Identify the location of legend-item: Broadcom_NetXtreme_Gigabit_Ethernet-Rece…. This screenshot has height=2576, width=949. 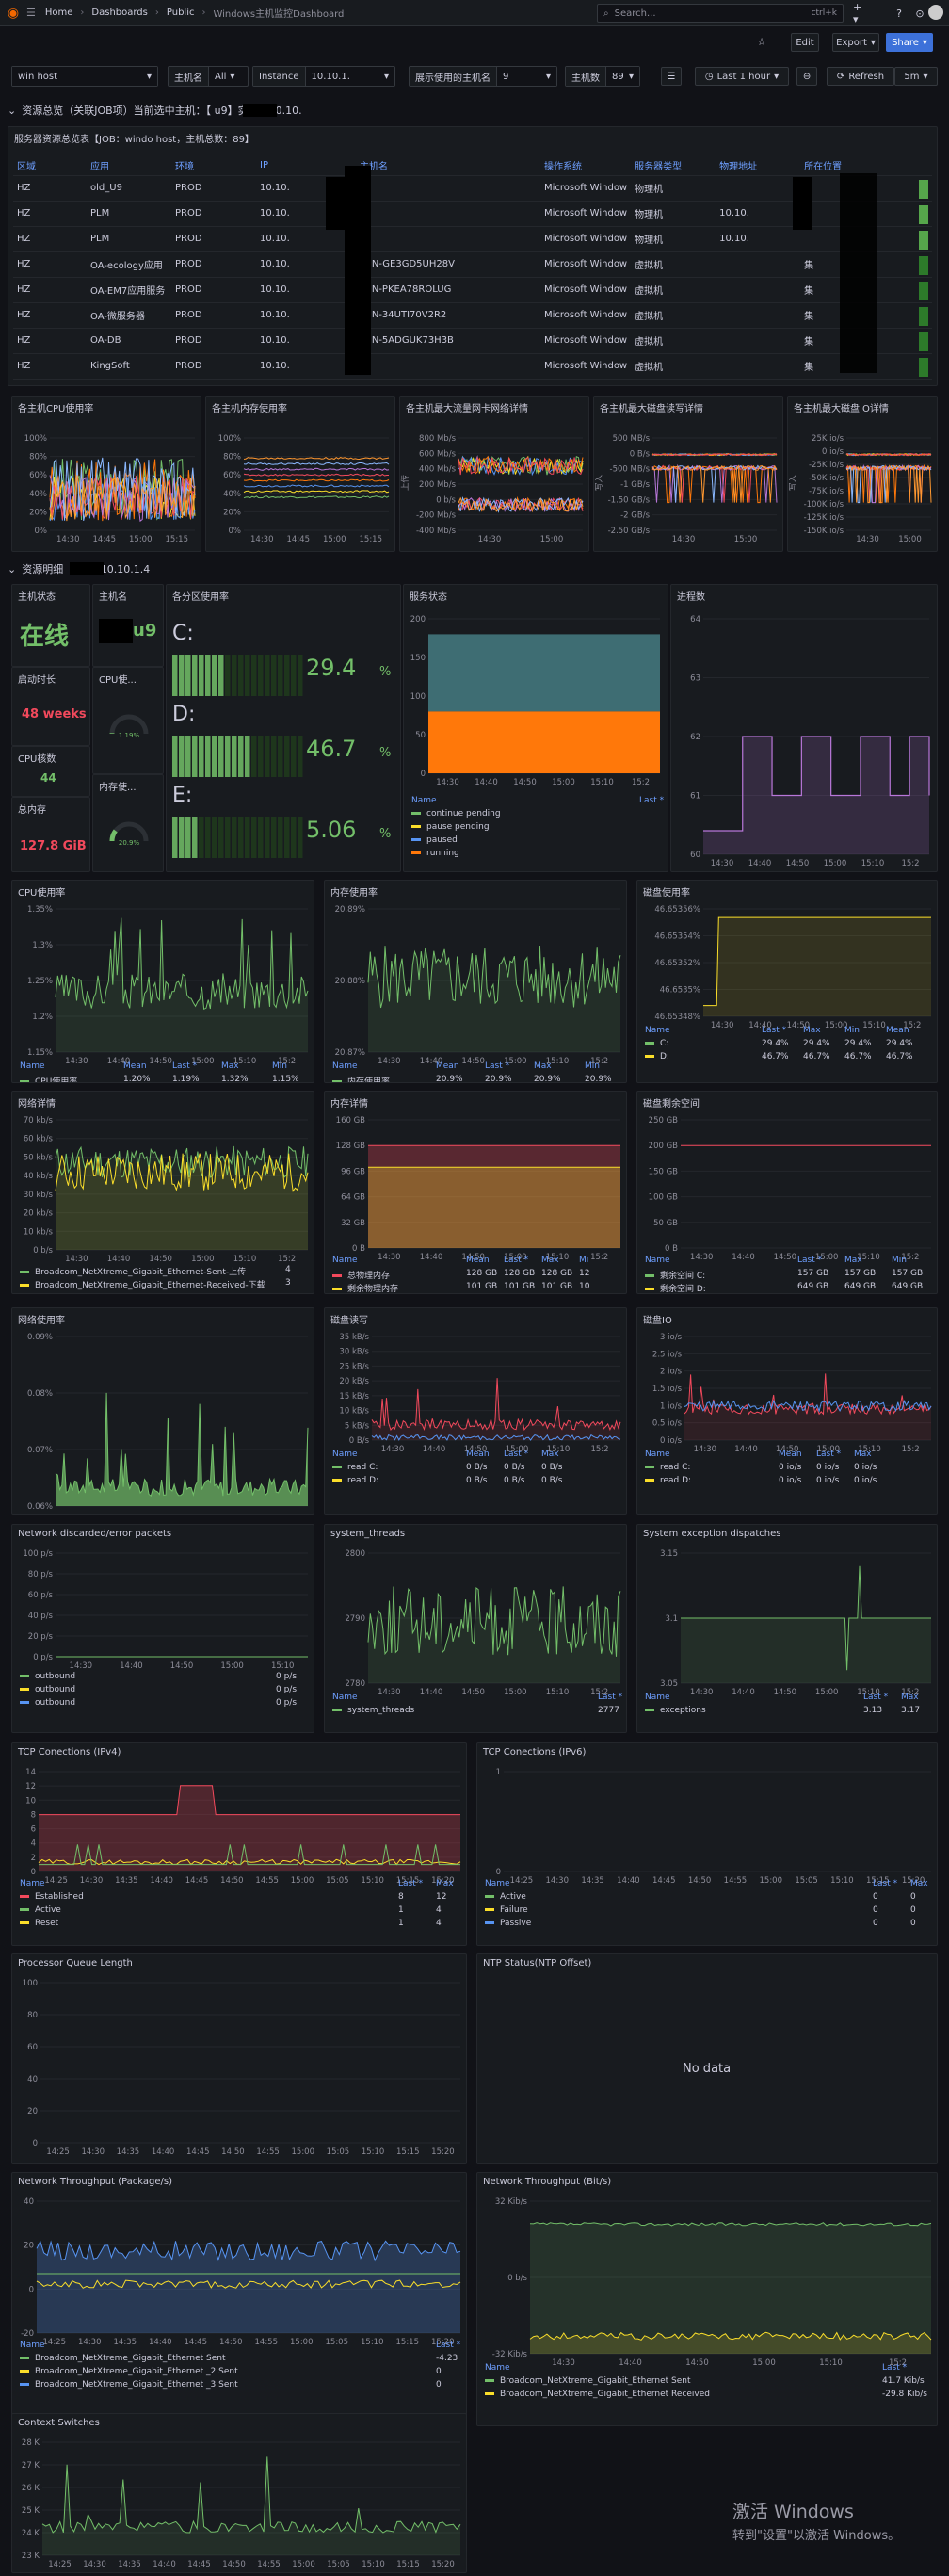
(142, 1284).